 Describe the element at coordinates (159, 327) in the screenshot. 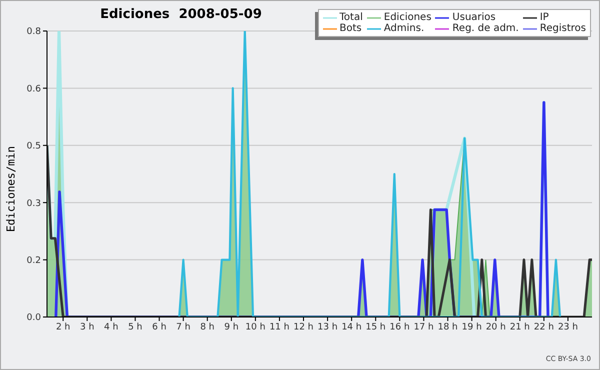

I see `x-tick-label: 6 h` at that location.